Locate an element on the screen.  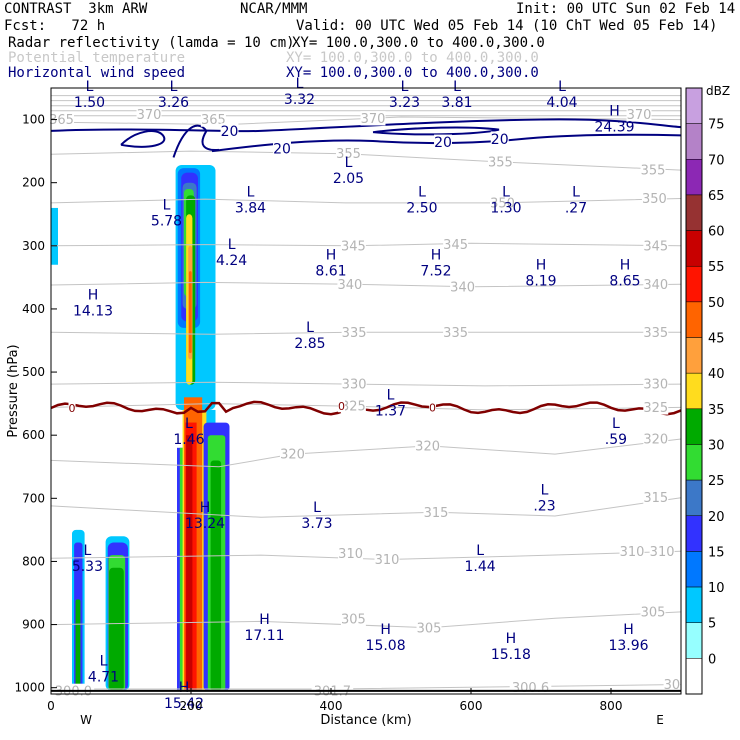
colorbar-tick-label: 30 is located at coordinates (716, 445).